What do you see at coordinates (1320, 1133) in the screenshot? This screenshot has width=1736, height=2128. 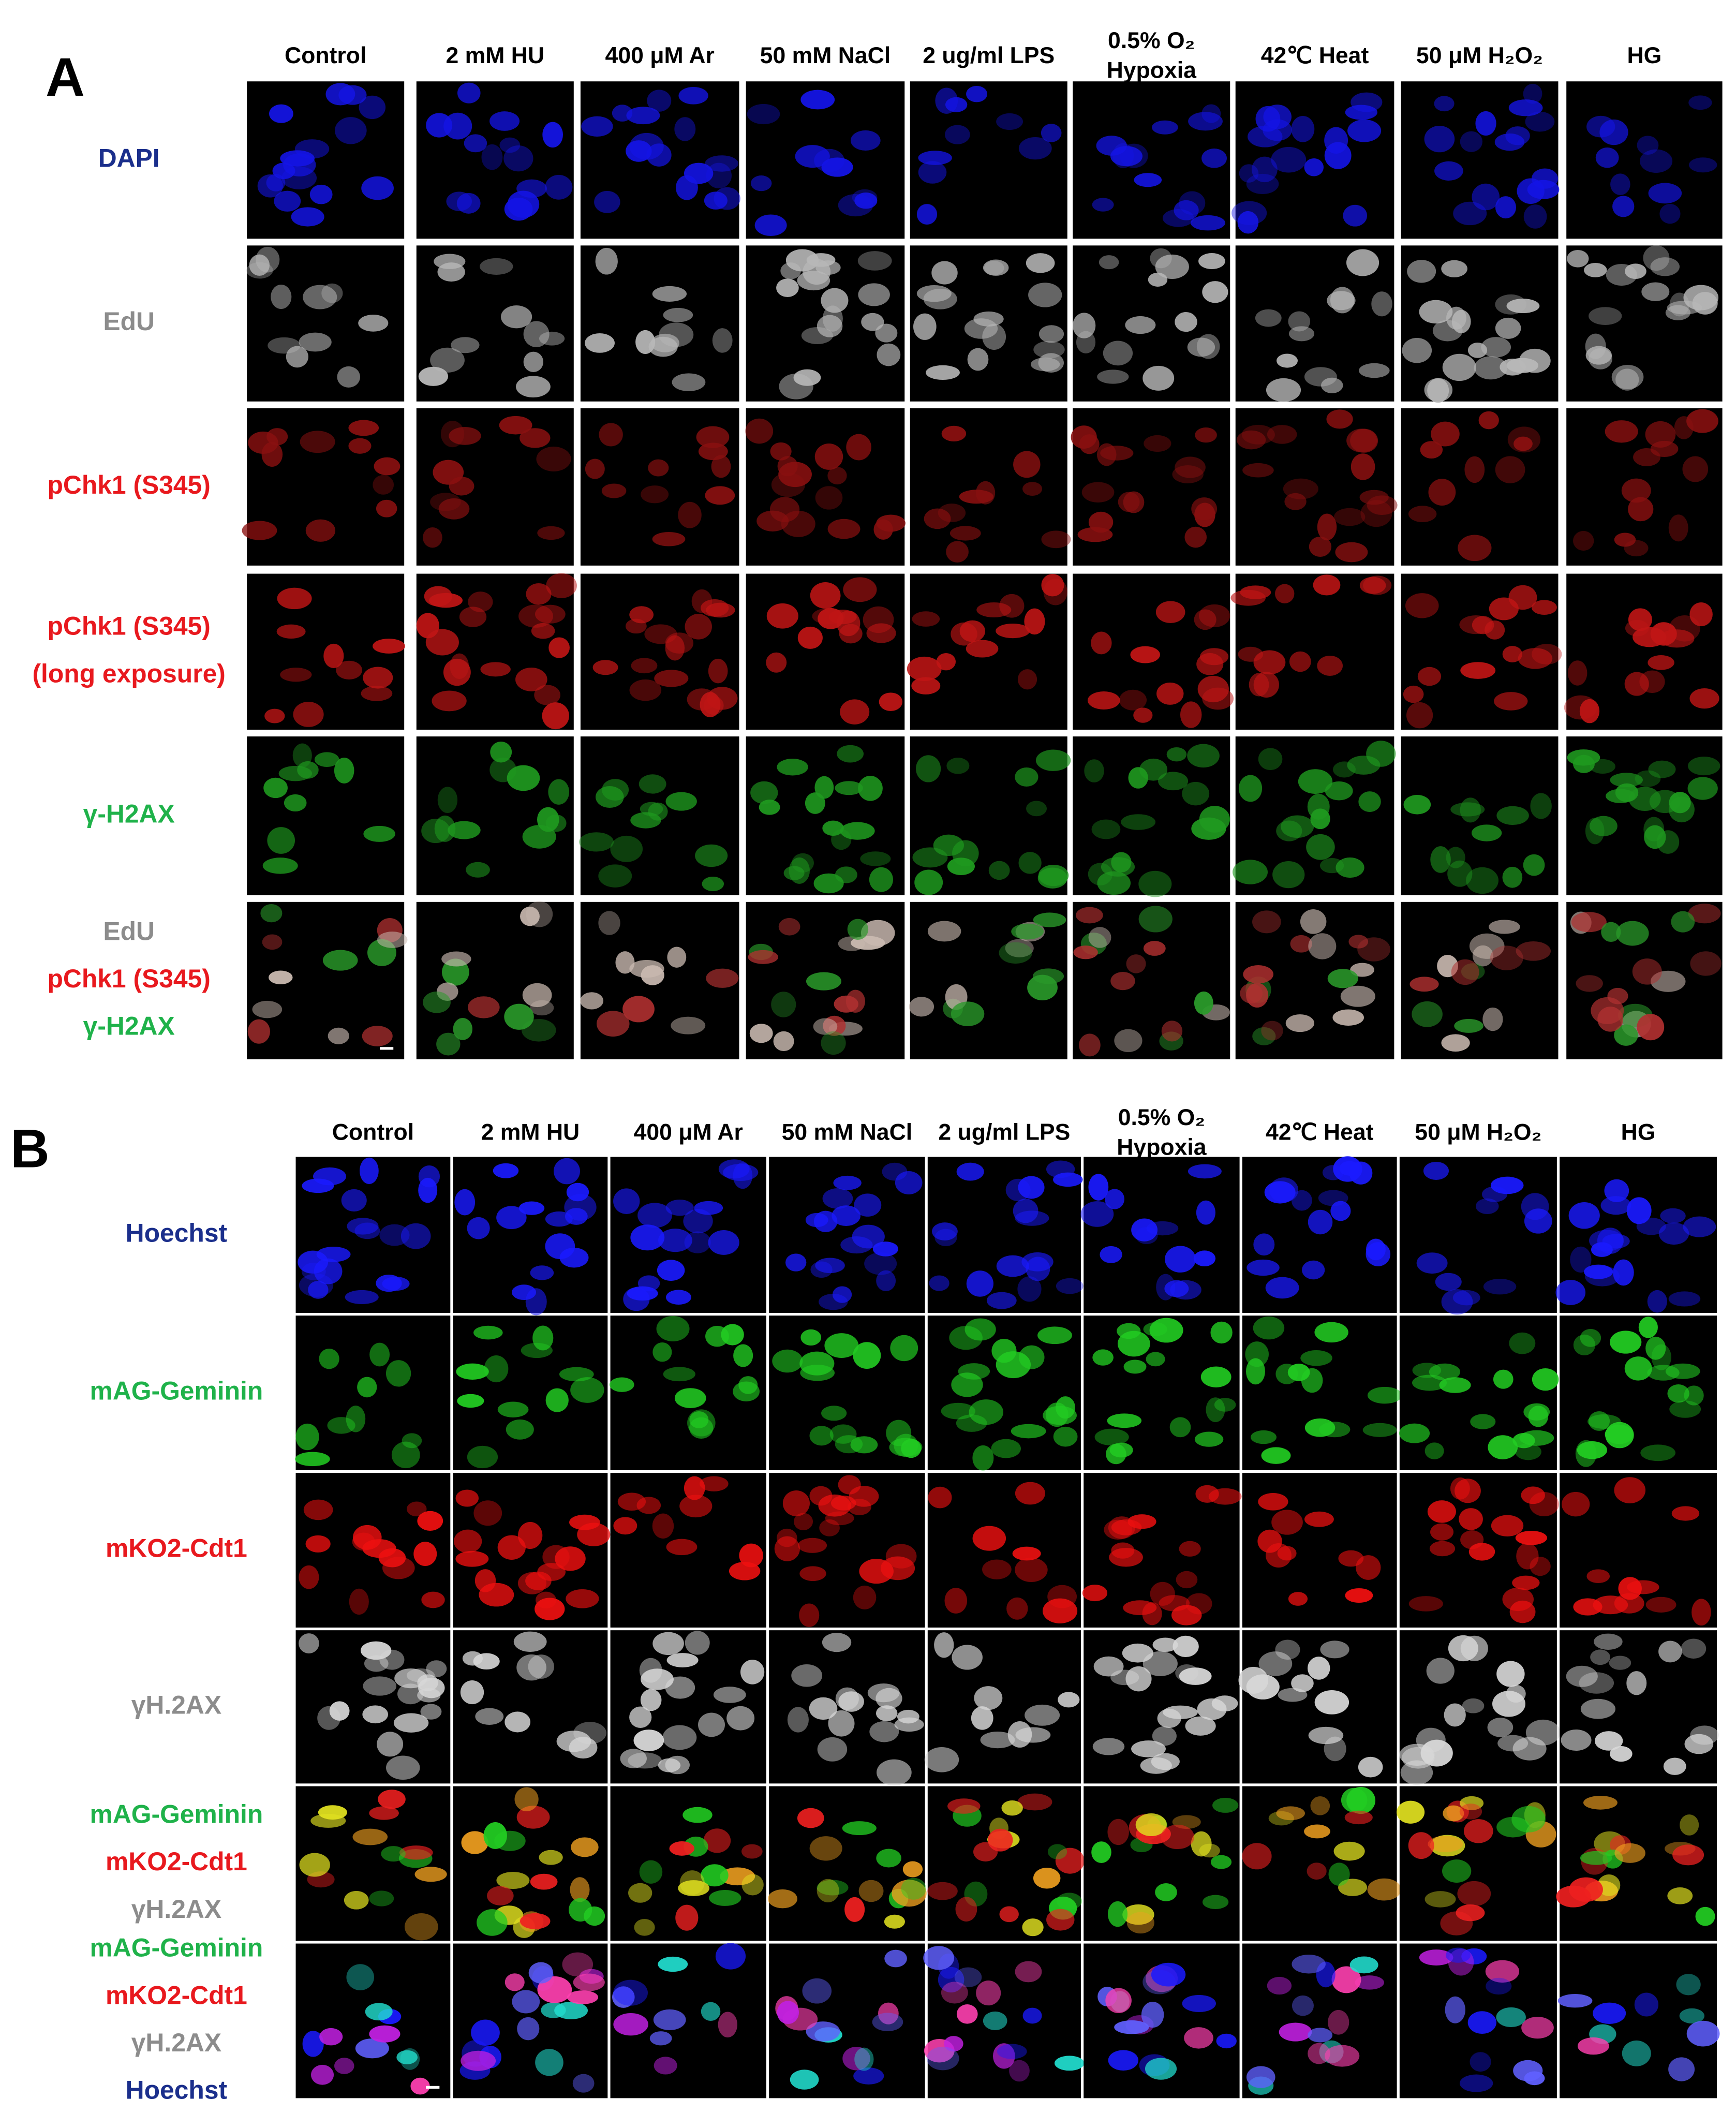 I see `column-header: 42℃ Heat` at bounding box center [1320, 1133].